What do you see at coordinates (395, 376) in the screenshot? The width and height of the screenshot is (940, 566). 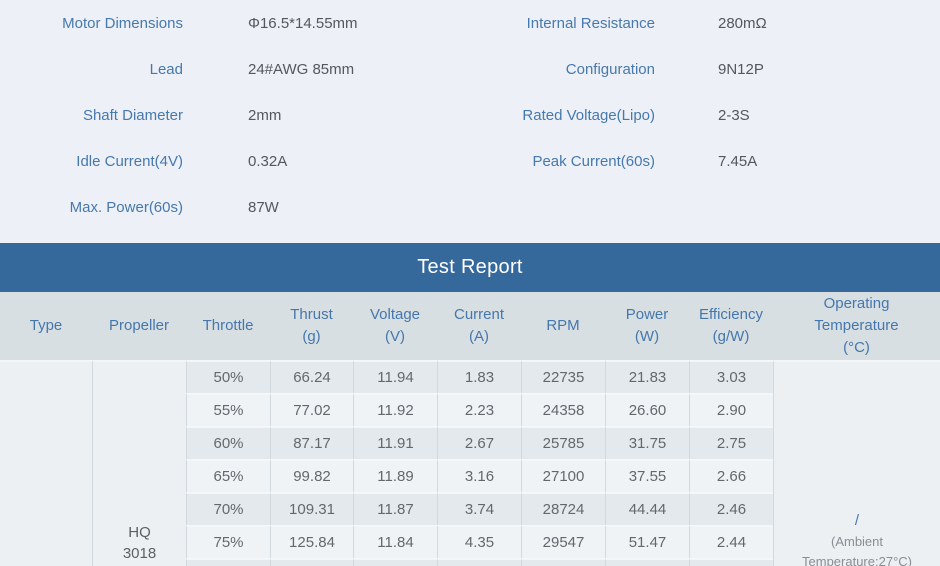 I see `cell-voltage: 11.94` at bounding box center [395, 376].